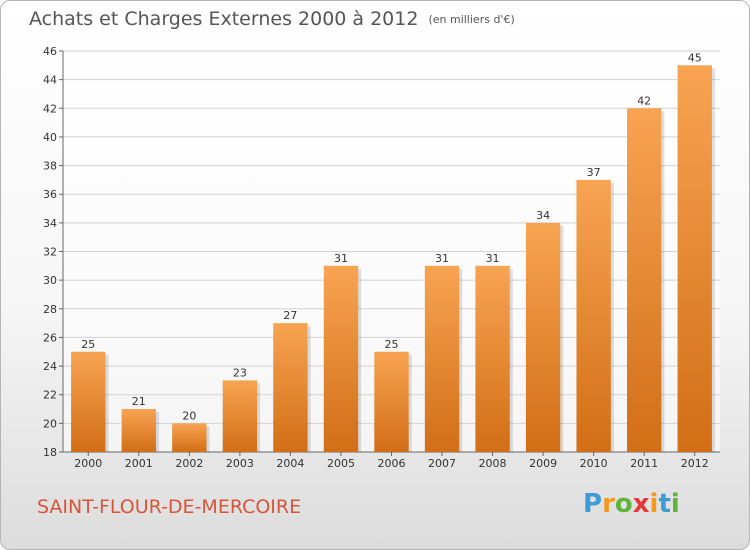 Image resolution: width=750 pixels, height=550 pixels. What do you see at coordinates (290, 315) in the screenshot?
I see `value-label: 27` at bounding box center [290, 315].